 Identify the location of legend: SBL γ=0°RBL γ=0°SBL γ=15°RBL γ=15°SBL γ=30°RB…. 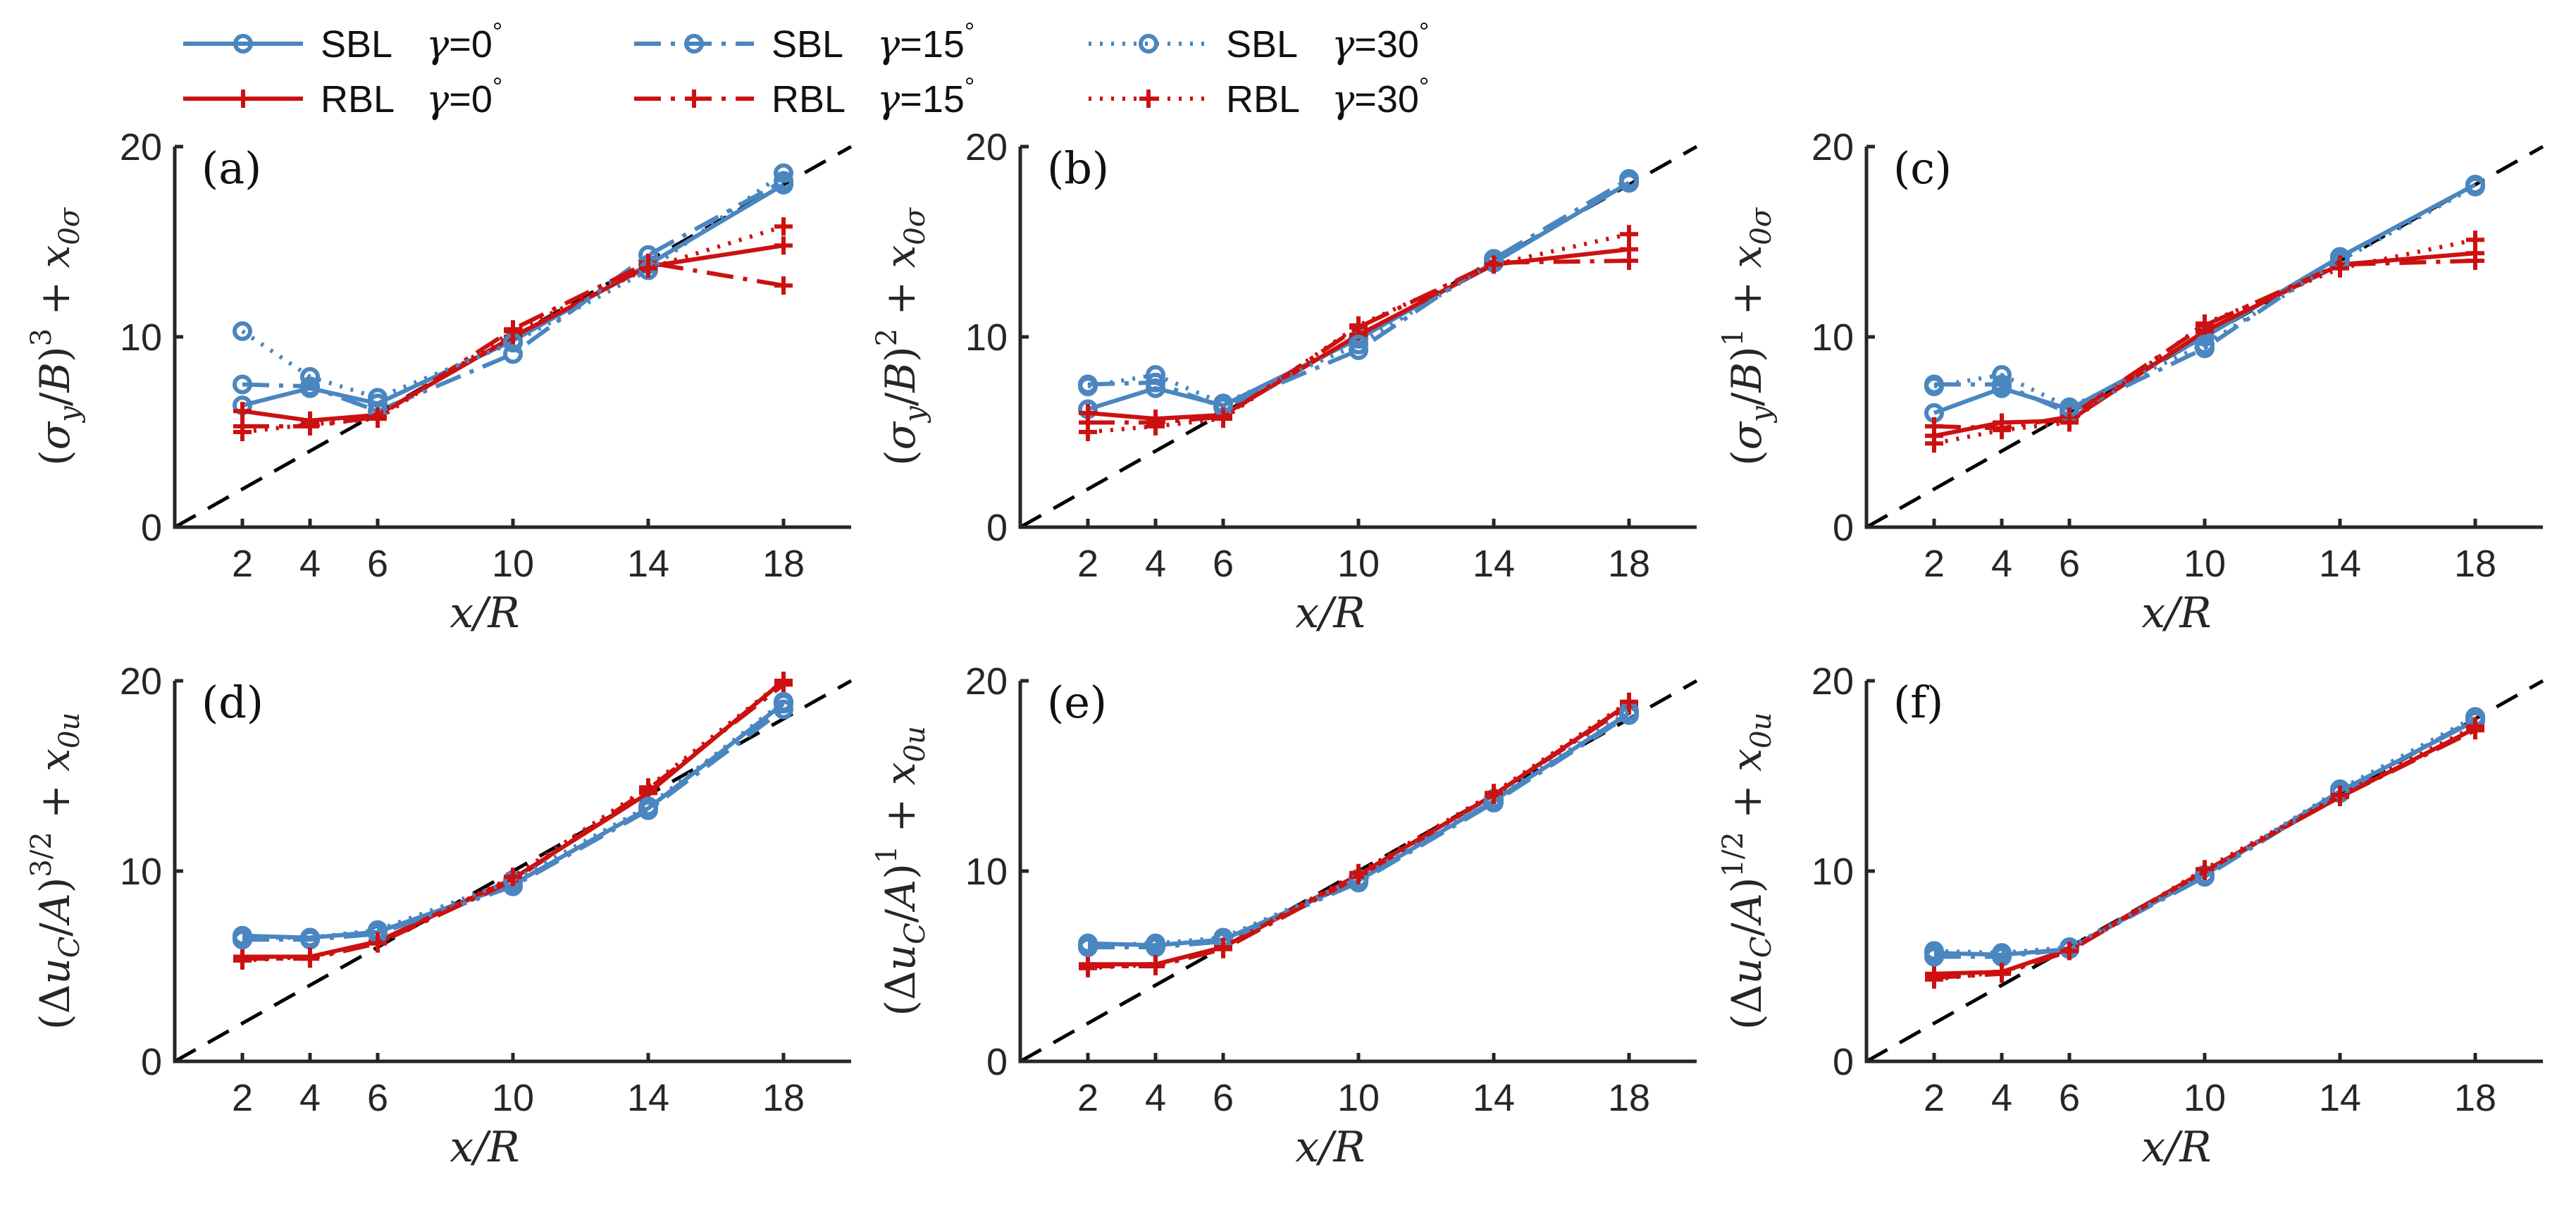
(806, 69).